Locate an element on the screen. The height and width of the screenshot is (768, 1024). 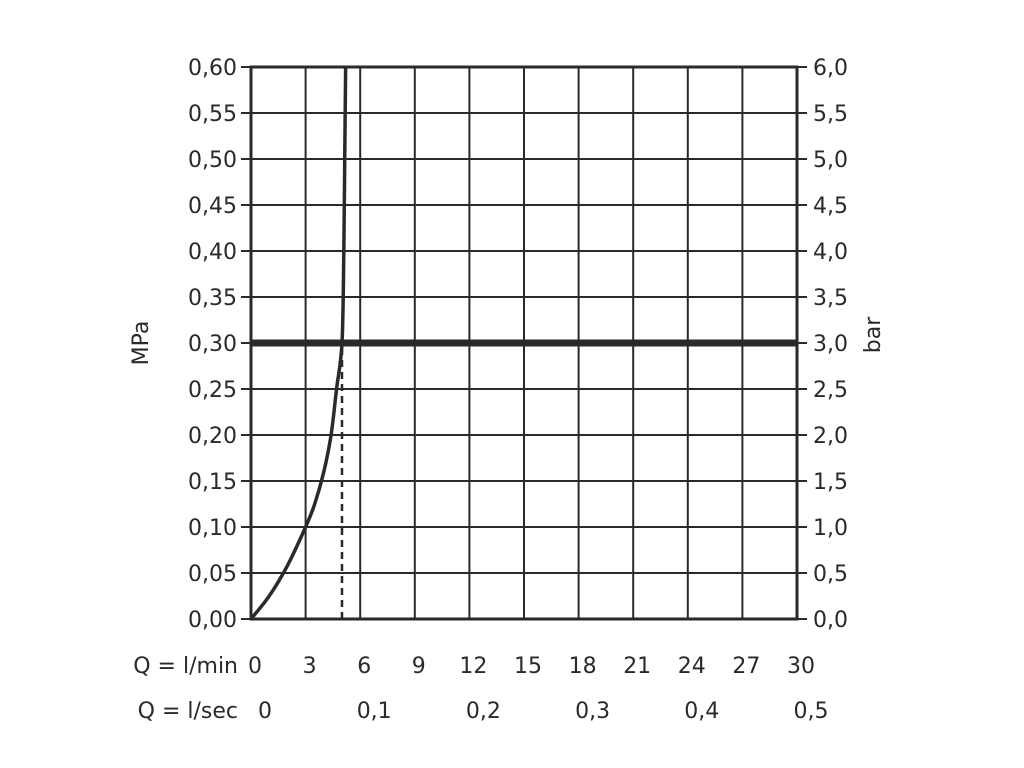
x-tick-label-secondary: 0 is located at coordinates (265, 711).